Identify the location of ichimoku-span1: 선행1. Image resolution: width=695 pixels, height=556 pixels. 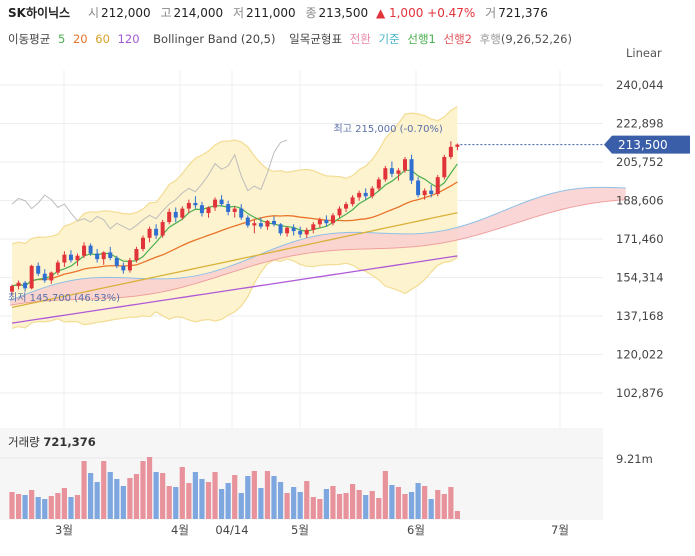
(421, 39).